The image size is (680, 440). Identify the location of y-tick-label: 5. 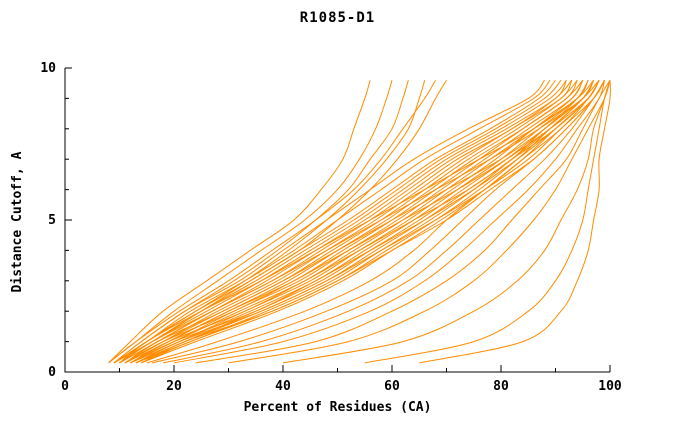
(52, 220).